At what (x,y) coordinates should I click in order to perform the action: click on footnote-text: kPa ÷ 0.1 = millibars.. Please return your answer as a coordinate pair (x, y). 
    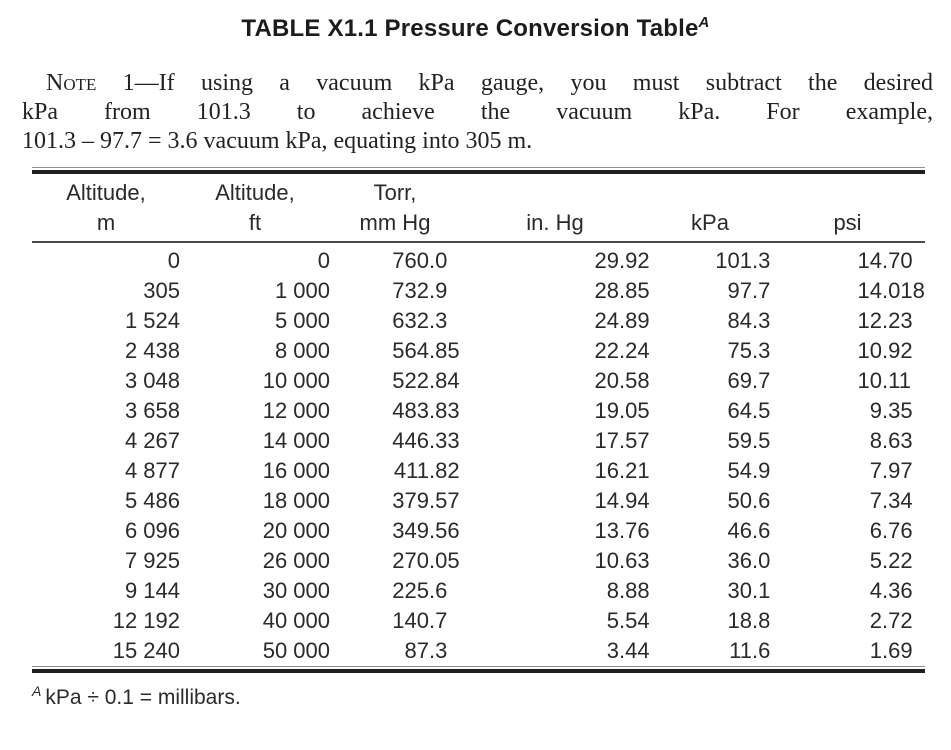
    Looking at the image, I should click on (143, 697).